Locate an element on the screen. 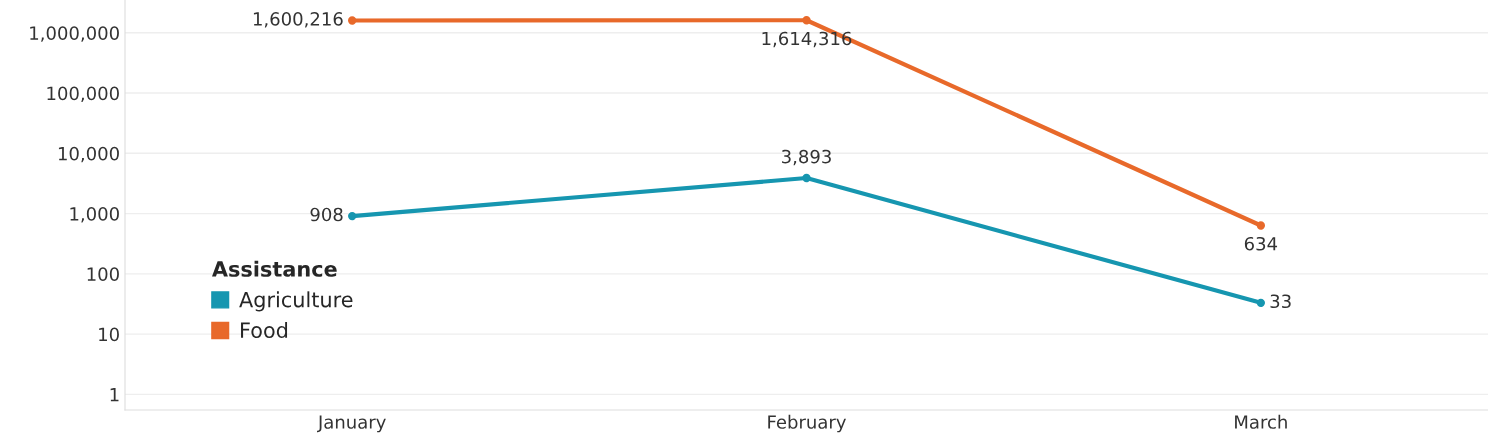  y-tick-label: 100,000 is located at coordinates (83, 94).